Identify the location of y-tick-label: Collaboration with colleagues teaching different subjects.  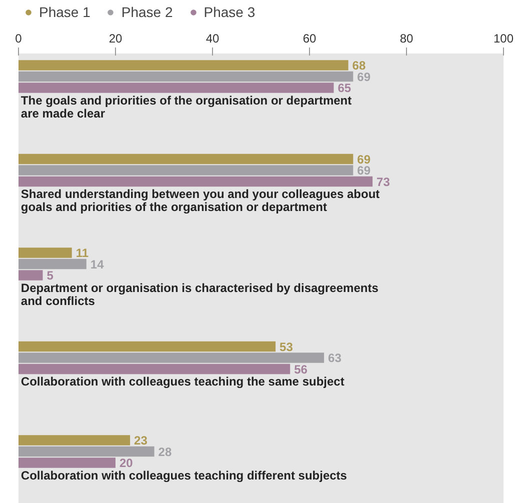
(184, 475).